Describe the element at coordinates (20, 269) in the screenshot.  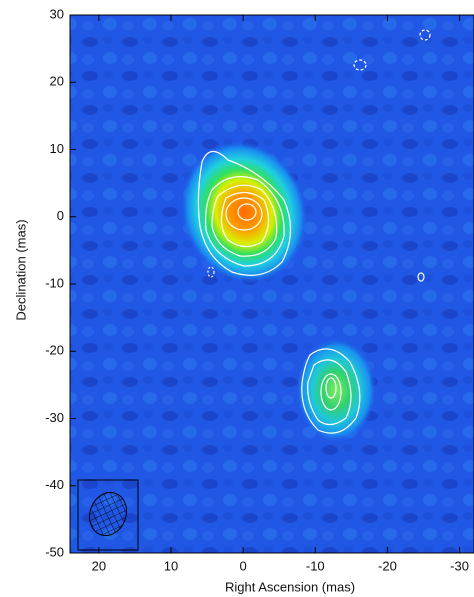
I see `y-axis-label: Declination (mas)` at that location.